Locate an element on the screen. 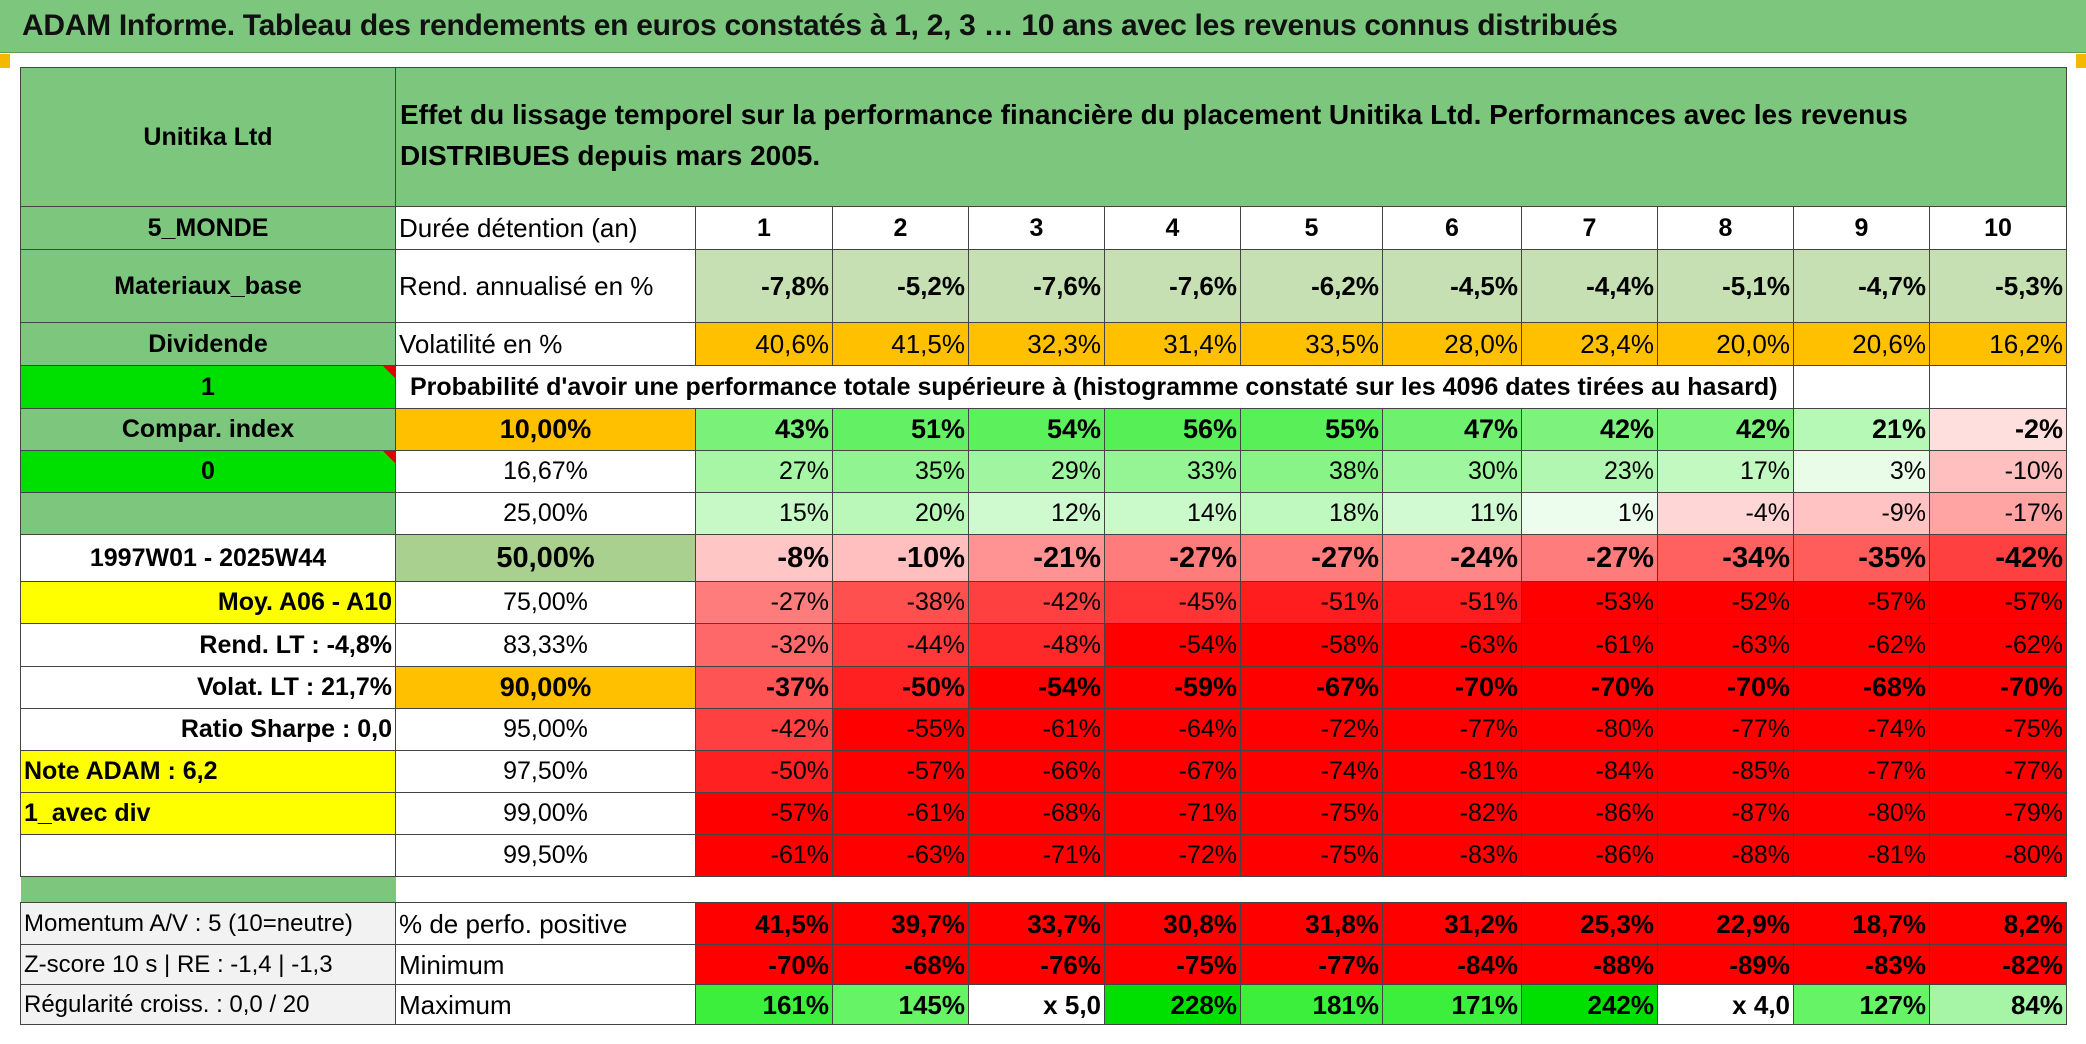 The height and width of the screenshot is (1044, 2086). minimum-cell: -75% is located at coordinates (1172, 964).